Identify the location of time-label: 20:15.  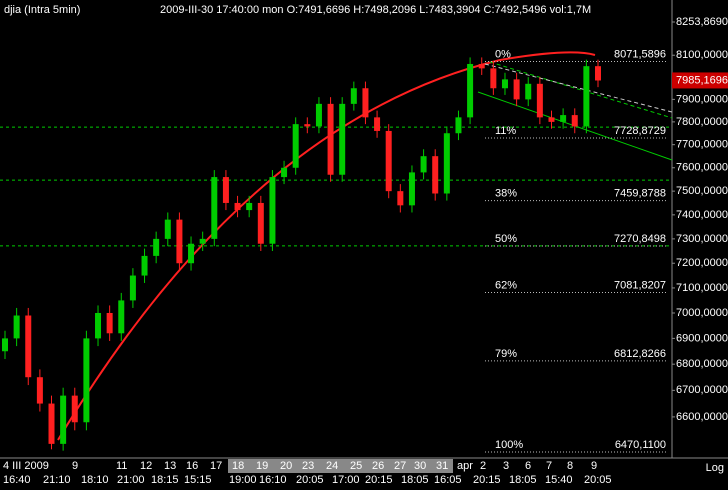
(379, 480).